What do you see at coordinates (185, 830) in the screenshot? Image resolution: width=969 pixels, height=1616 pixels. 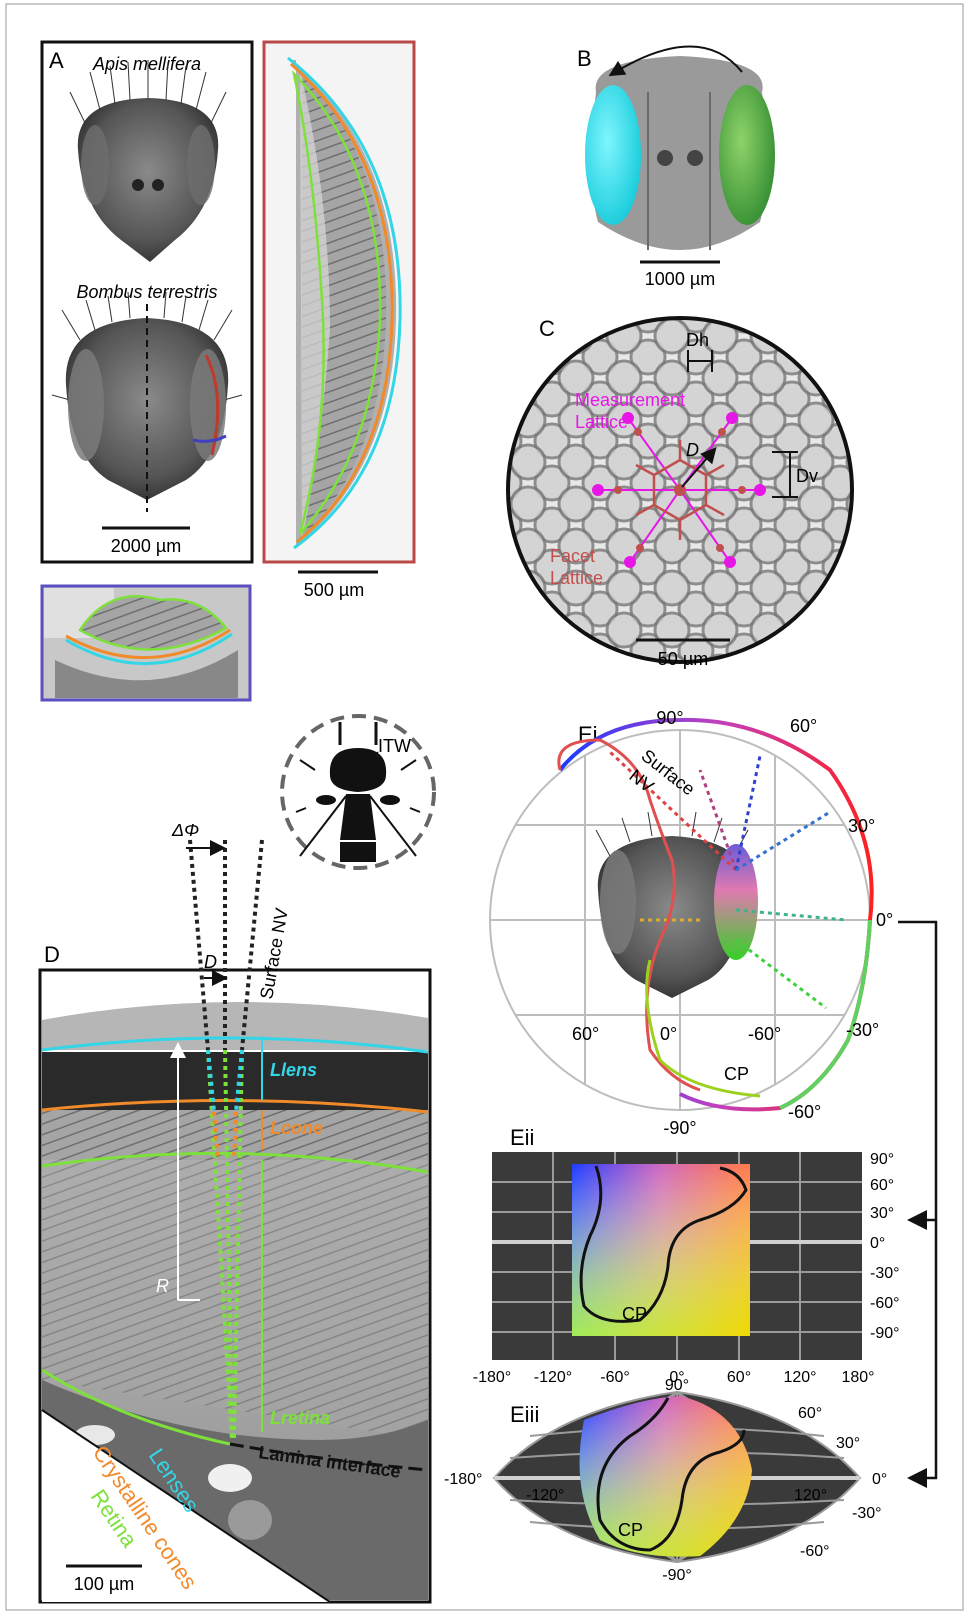 I see `delta-phi-label: ΔΦ` at bounding box center [185, 830].